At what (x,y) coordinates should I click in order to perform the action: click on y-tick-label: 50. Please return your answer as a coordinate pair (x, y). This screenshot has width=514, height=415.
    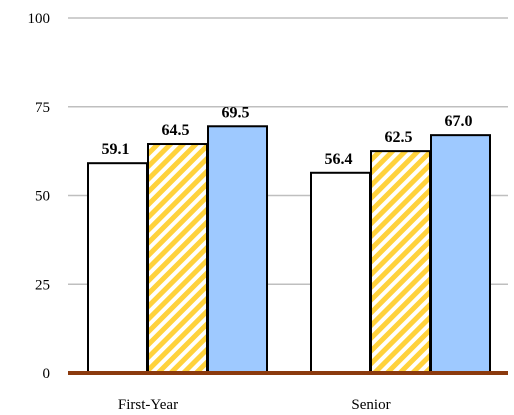
    Looking at the image, I should click on (42, 197).